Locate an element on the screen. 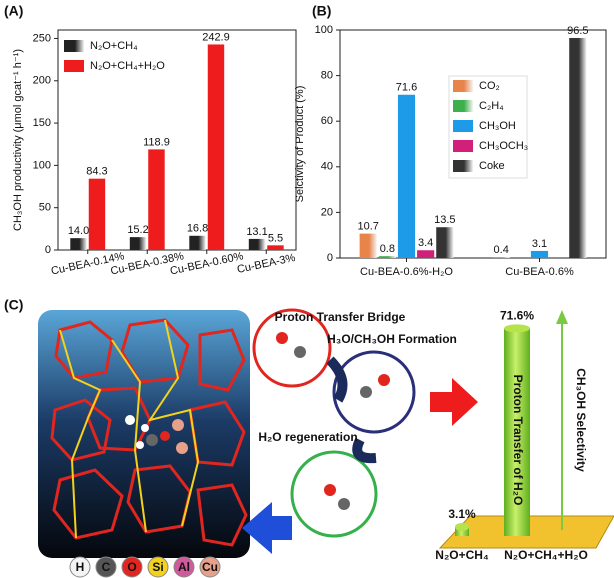 The image size is (614, 578). atom-label: C is located at coordinates (106, 567).